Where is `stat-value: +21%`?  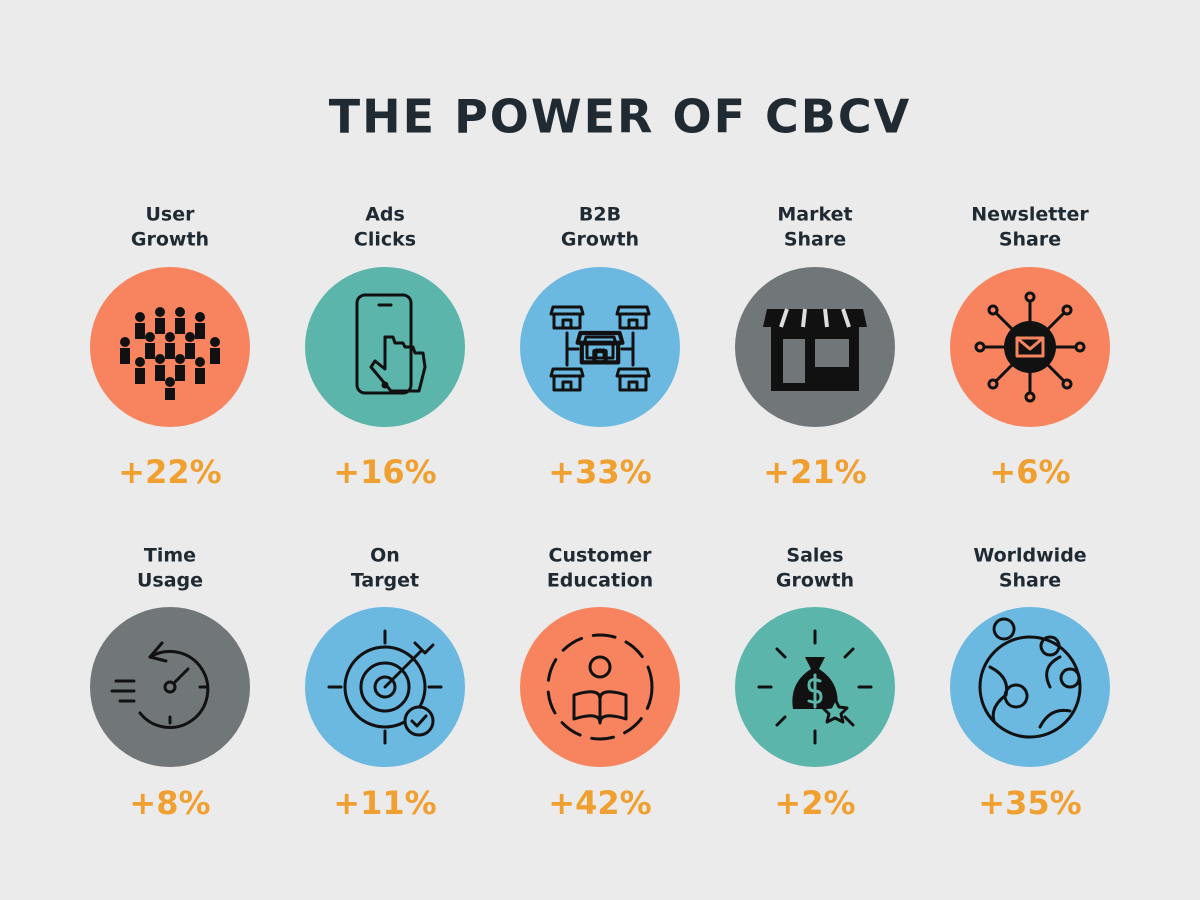 stat-value: +21% is located at coordinates (814, 472).